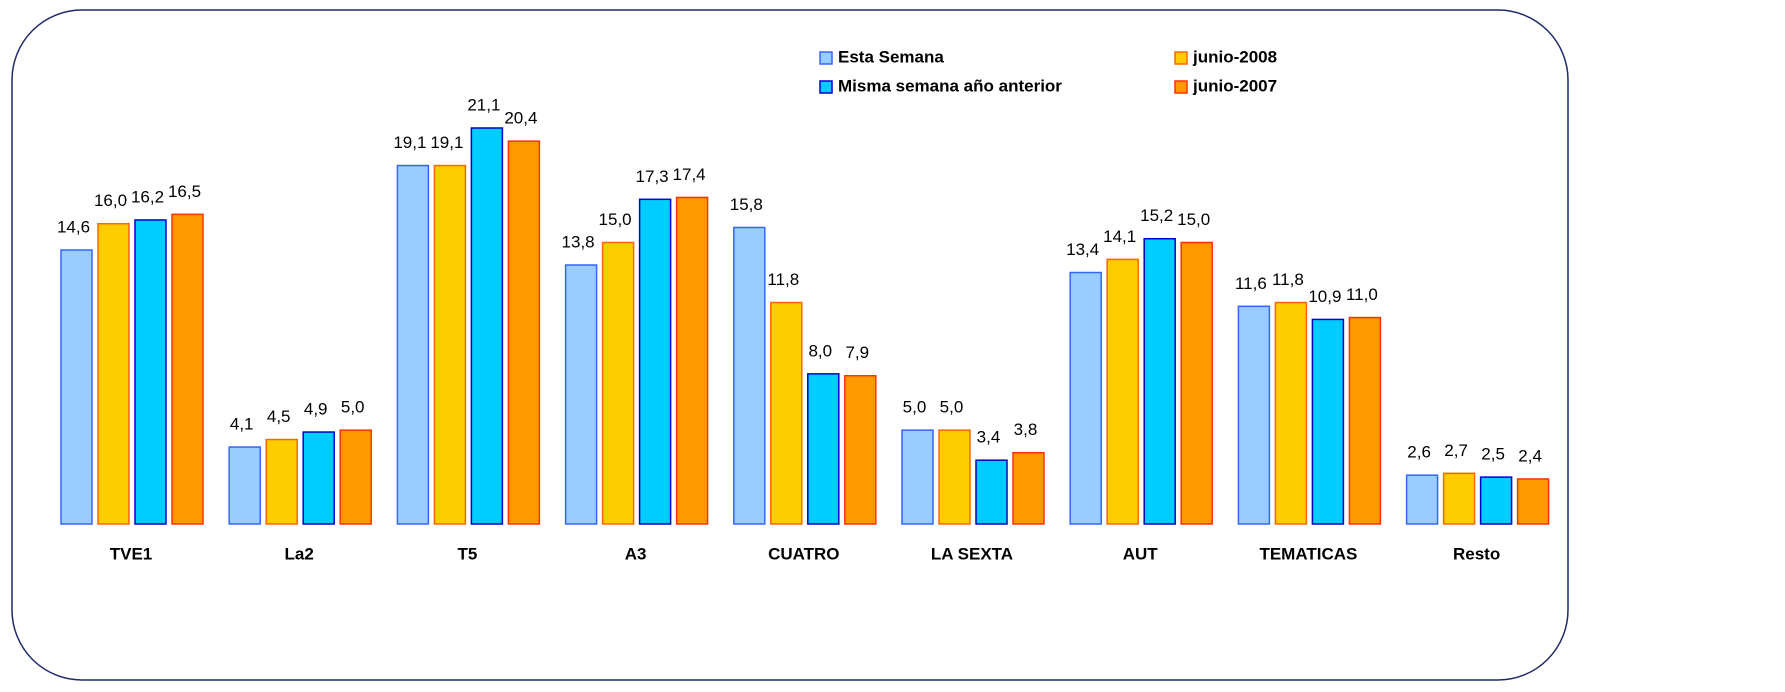 This screenshot has height=692, width=1785. Describe the element at coordinates (73, 226) in the screenshot. I see `data-label: 14,6` at that location.